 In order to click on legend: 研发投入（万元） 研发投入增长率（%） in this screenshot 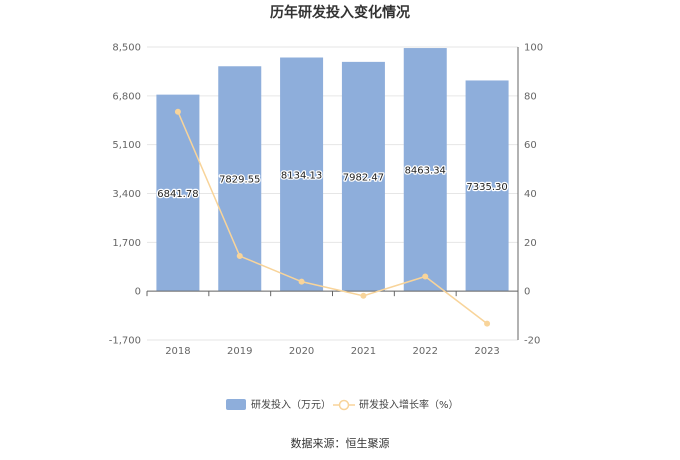, I will do `click(342, 404)`.